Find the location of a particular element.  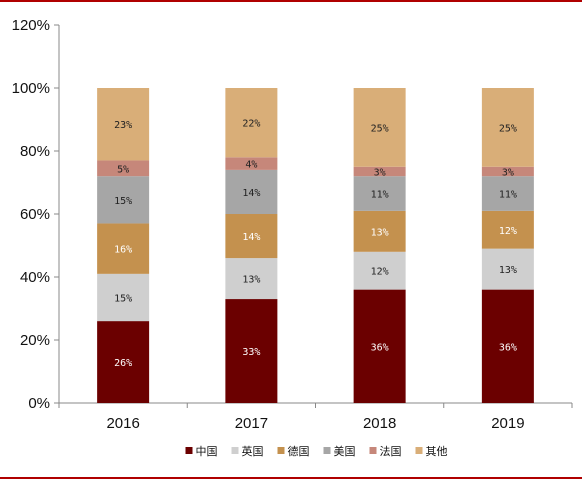

legend-label: 英国 is located at coordinates (253, 451).